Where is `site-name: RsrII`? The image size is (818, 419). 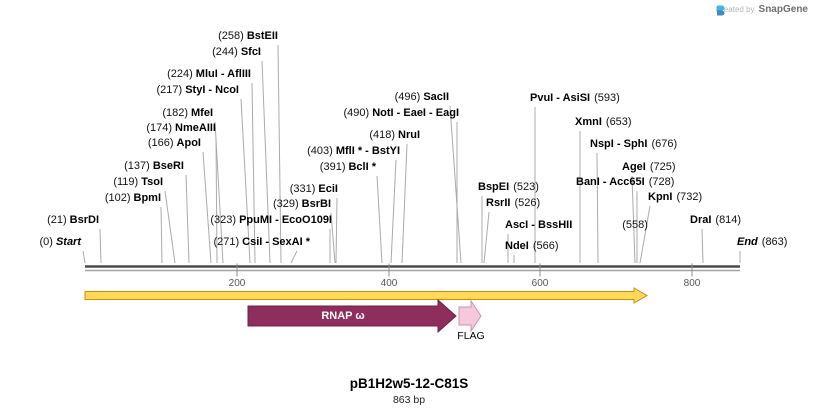 site-name: RsrII is located at coordinates (498, 203).